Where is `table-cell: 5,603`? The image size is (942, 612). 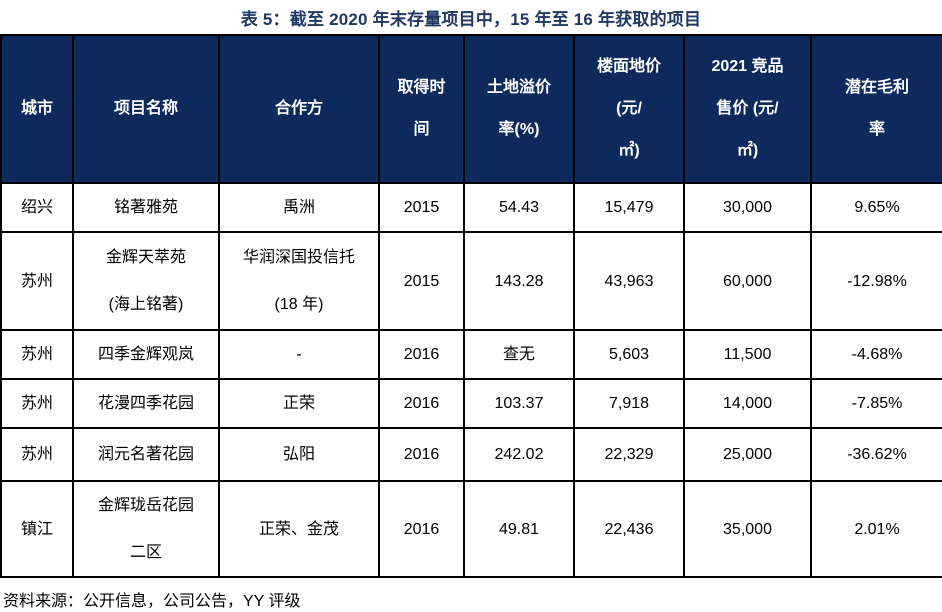
table-cell: 5,603 is located at coordinates (629, 354).